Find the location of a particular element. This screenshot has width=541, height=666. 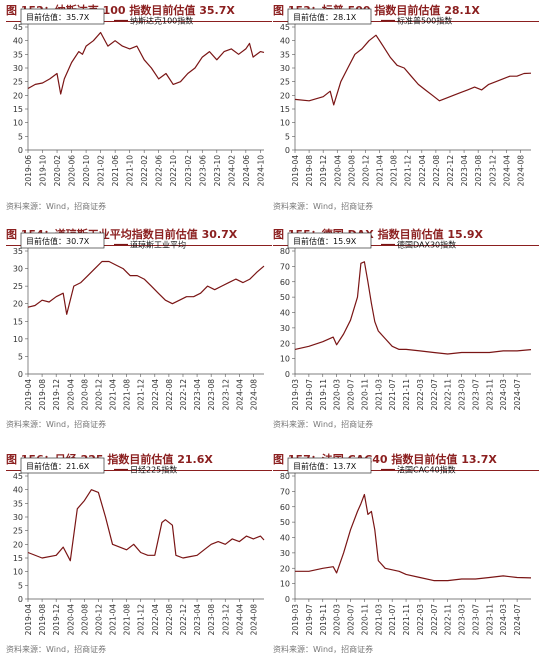

y-tick-label: 60 is located at coordinates (285, 282).